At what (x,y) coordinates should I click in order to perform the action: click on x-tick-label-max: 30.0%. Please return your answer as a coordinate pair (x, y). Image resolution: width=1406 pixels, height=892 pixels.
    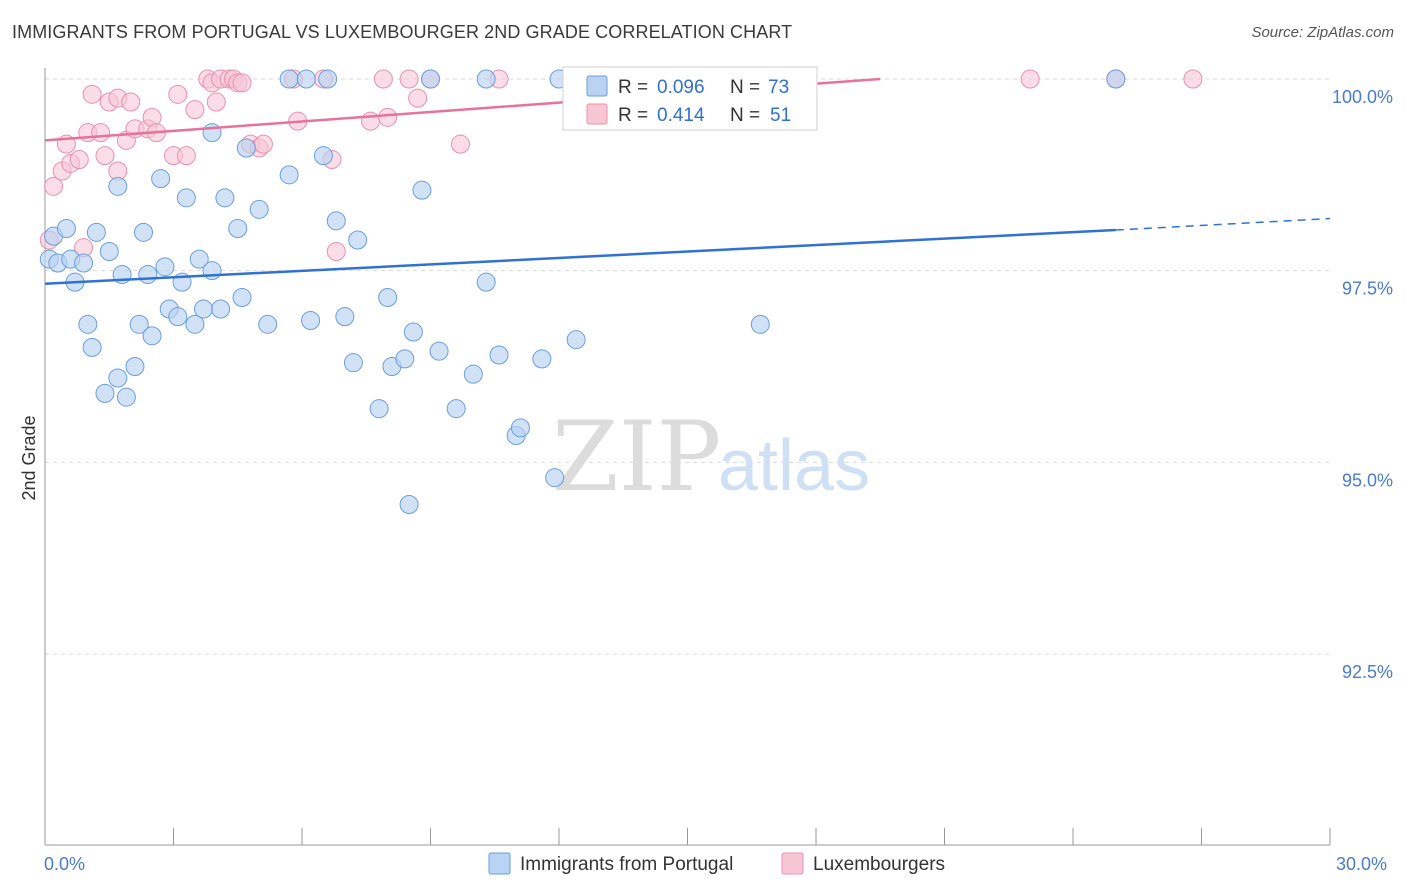
    Looking at the image, I should click on (1361, 864).